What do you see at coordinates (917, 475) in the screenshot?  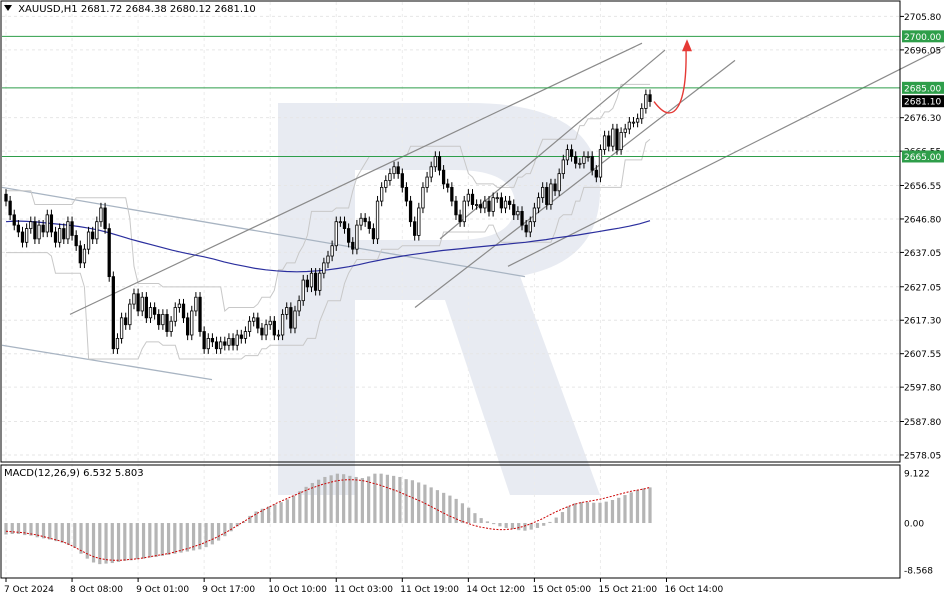 I see `macd-tick-label: 9.122` at bounding box center [917, 475].